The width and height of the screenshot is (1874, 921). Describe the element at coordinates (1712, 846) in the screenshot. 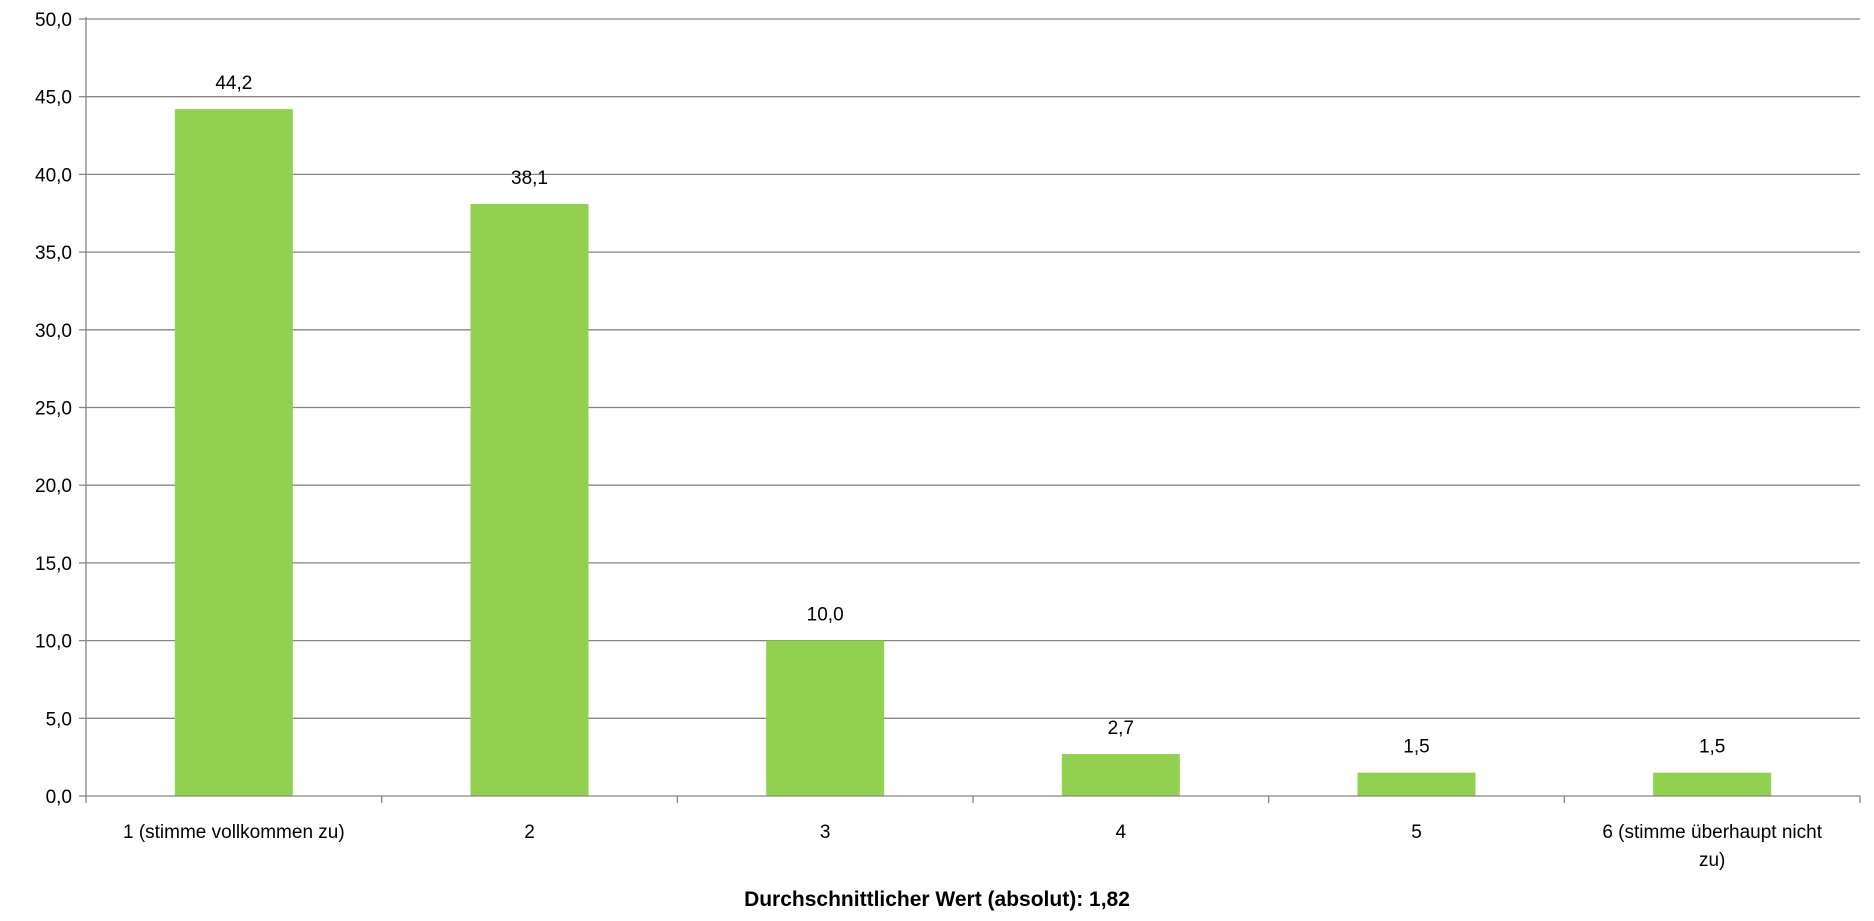

I see `x-category-label: 6 (stimme überhaupt nicht zu)` at that location.